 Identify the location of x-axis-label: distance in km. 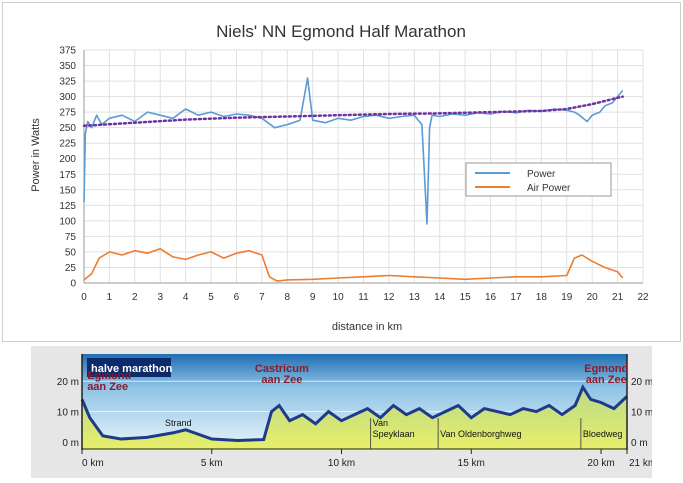
(367, 327).